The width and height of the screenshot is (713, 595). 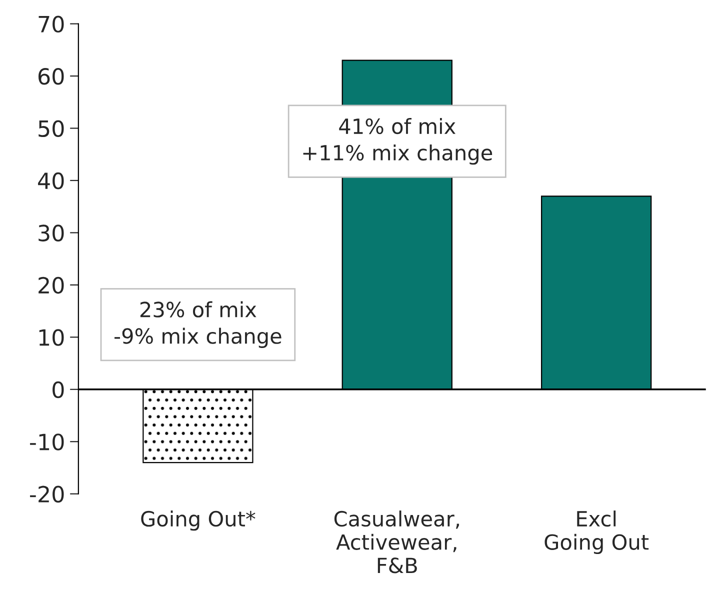 What do you see at coordinates (51, 285) in the screenshot?
I see `y-tick-label: 20` at bounding box center [51, 285].